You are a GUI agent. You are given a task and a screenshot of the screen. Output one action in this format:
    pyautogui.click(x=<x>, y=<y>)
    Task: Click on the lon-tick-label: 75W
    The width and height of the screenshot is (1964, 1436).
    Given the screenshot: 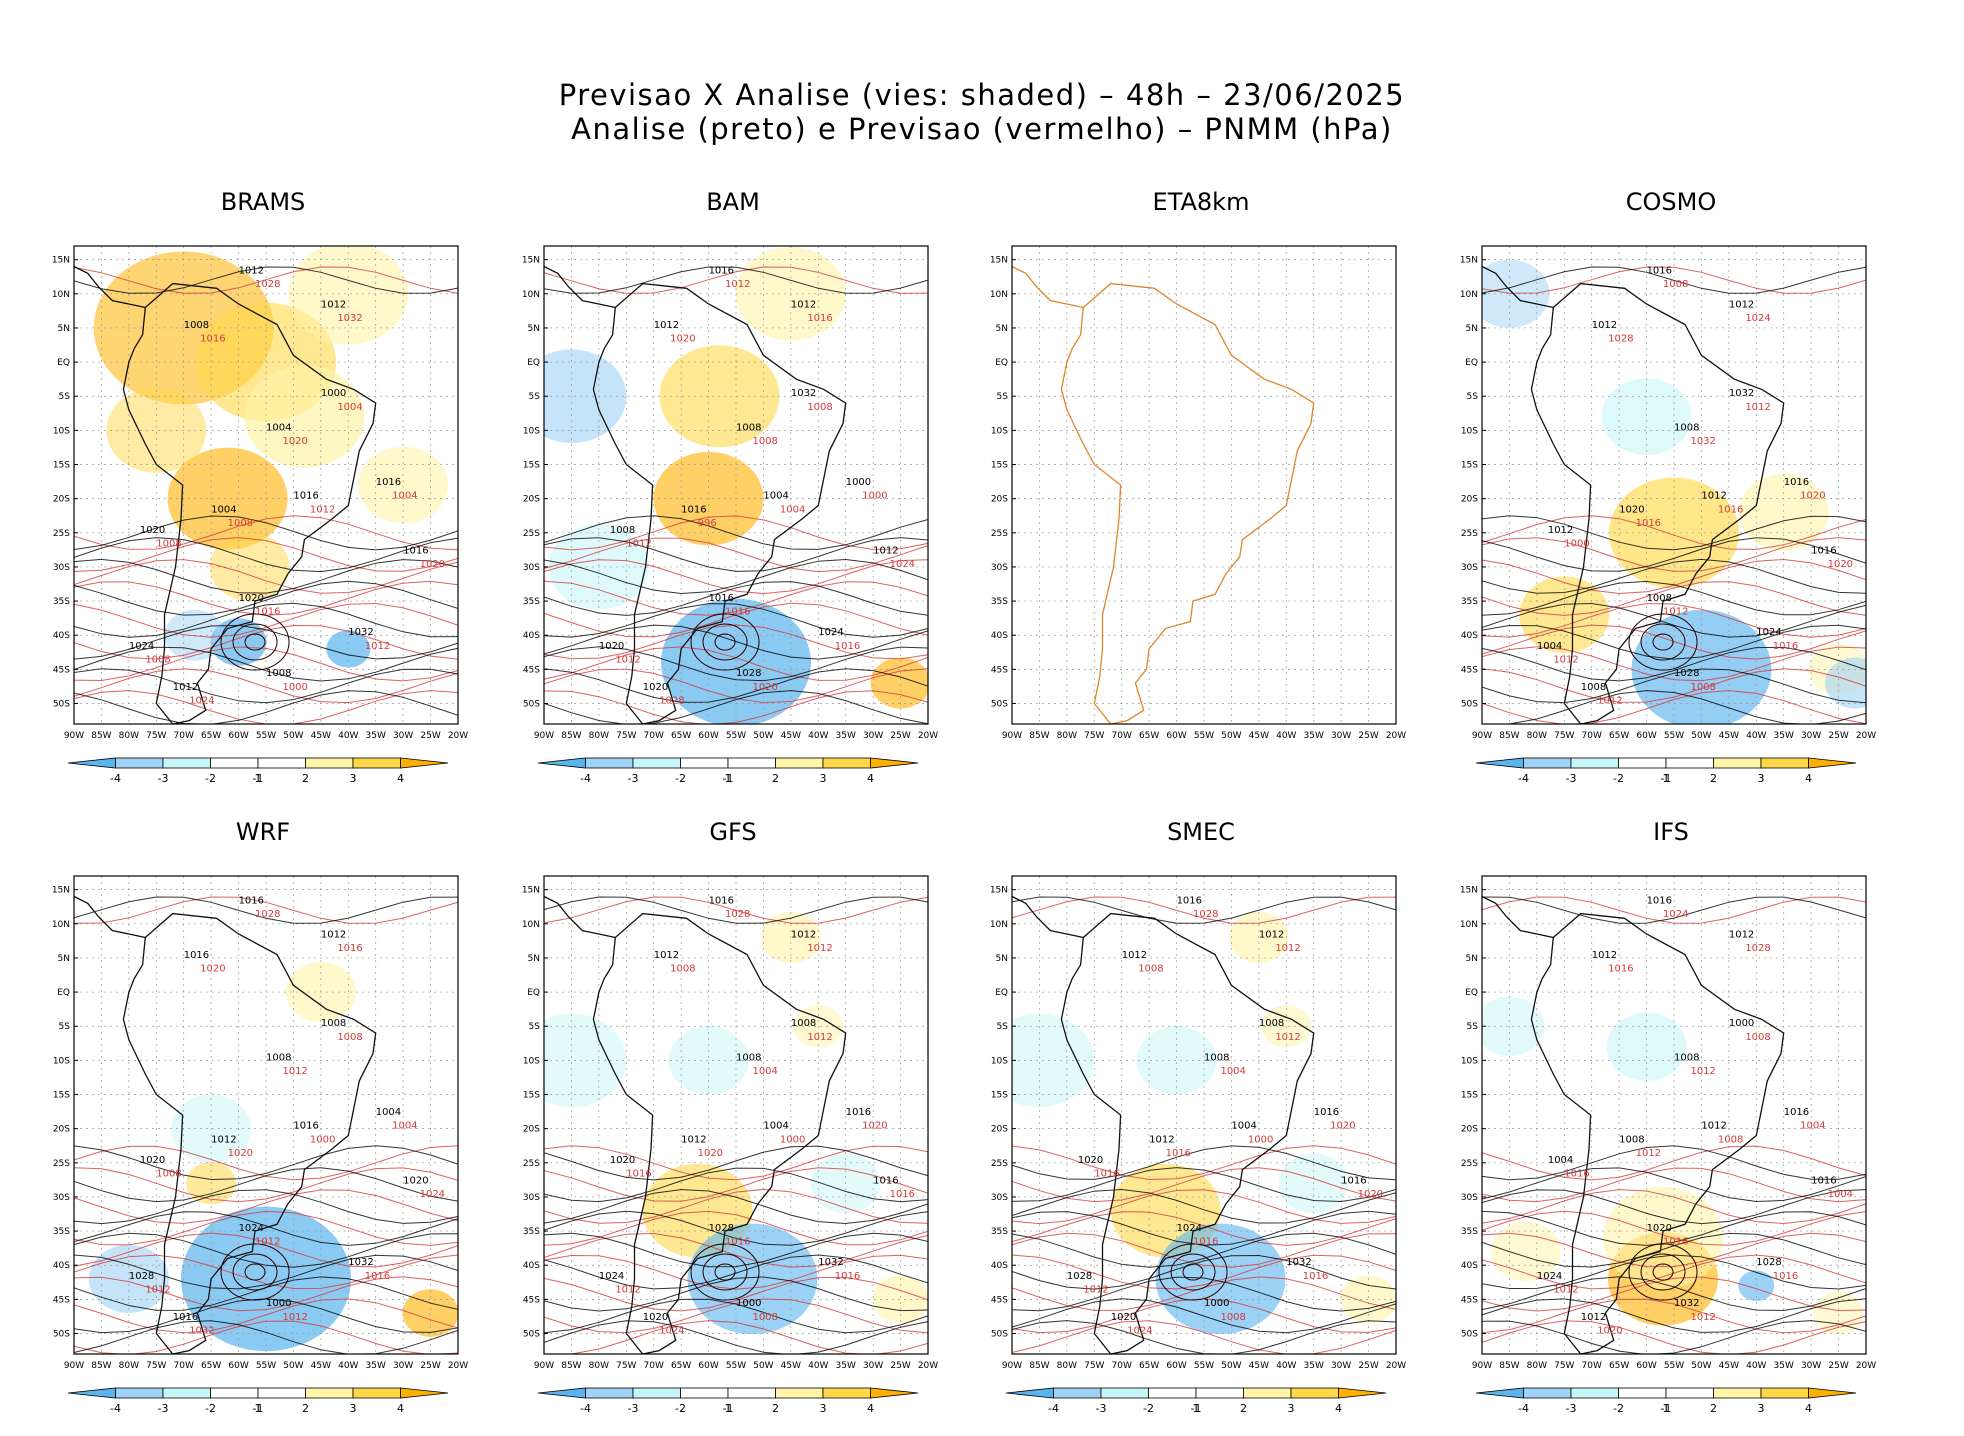 What is the action you would take?
    pyautogui.click(x=156, y=736)
    